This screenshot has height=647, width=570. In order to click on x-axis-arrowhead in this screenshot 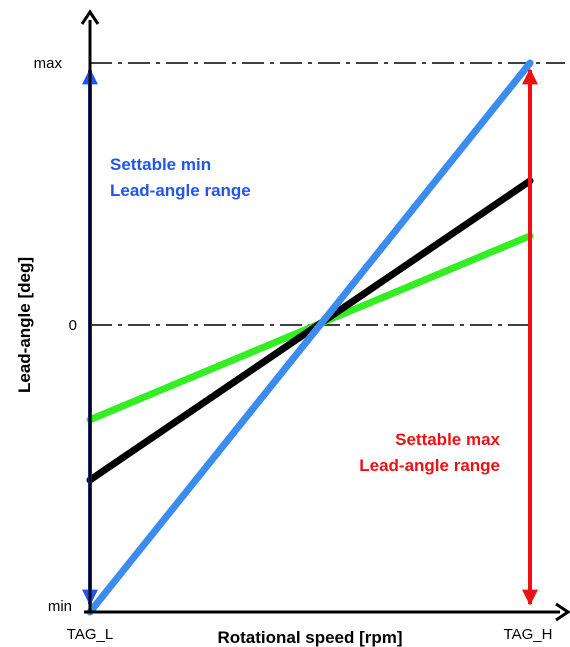, I will do `click(562, 612)`.